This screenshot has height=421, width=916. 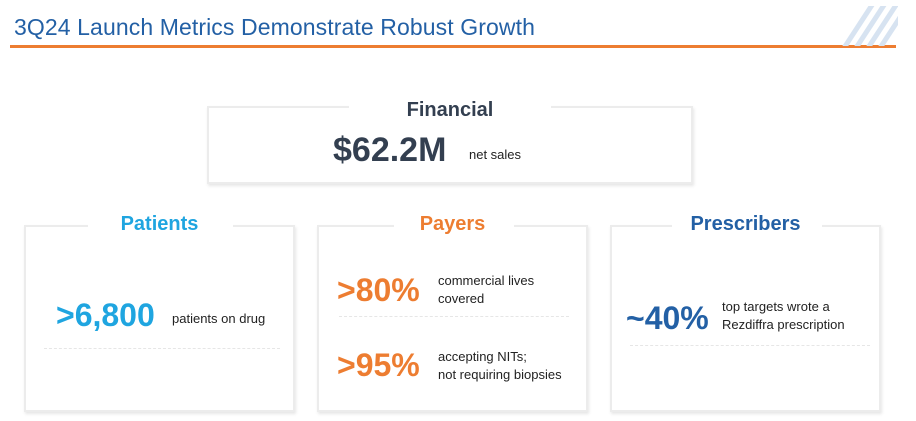 What do you see at coordinates (159, 312) in the screenshot?
I see `patients-panel: Patients >6,800 patients on drug` at bounding box center [159, 312].